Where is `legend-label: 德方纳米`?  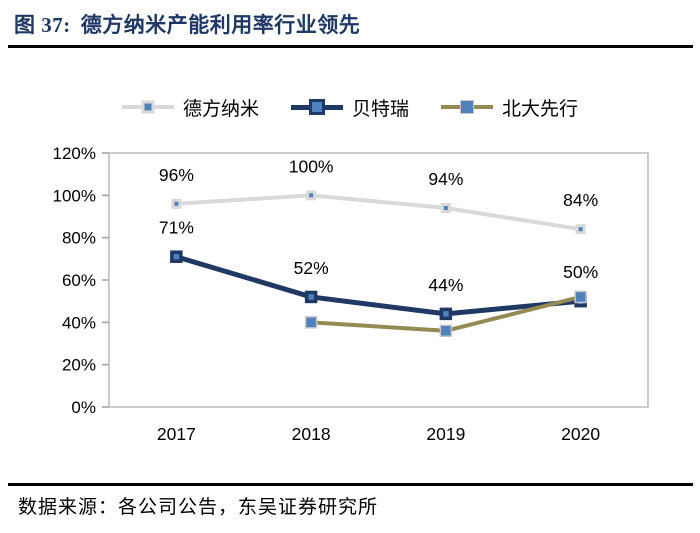
legend-label: 德方纳米 is located at coordinates (220, 109).